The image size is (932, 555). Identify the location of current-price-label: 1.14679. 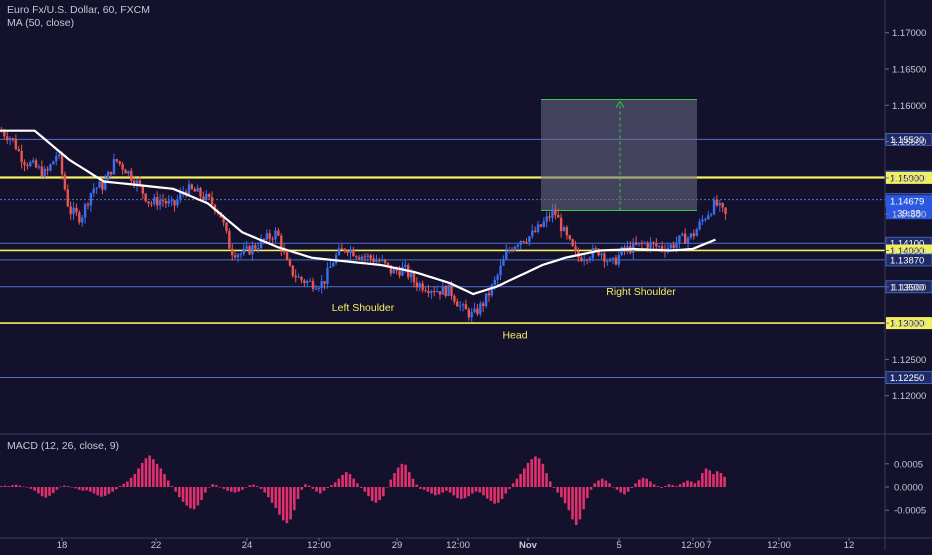
(907, 202).